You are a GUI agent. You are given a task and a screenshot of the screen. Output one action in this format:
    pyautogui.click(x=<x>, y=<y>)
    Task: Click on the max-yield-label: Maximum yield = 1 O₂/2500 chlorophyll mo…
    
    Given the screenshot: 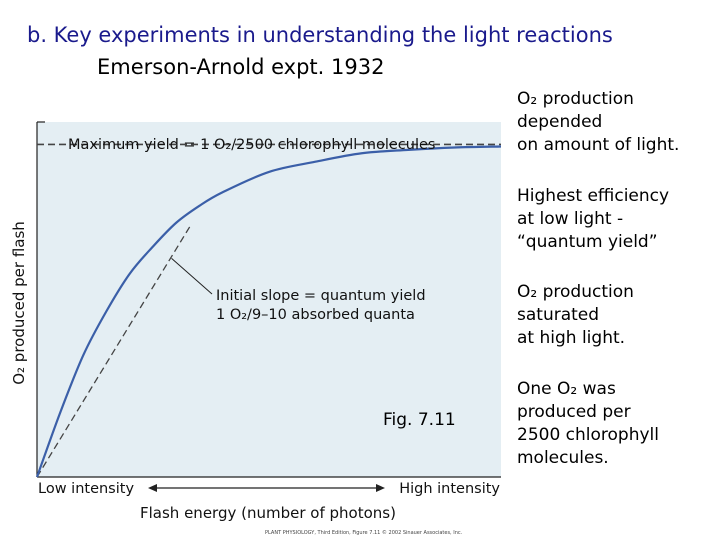 What is the action you would take?
    pyautogui.click(x=251, y=145)
    